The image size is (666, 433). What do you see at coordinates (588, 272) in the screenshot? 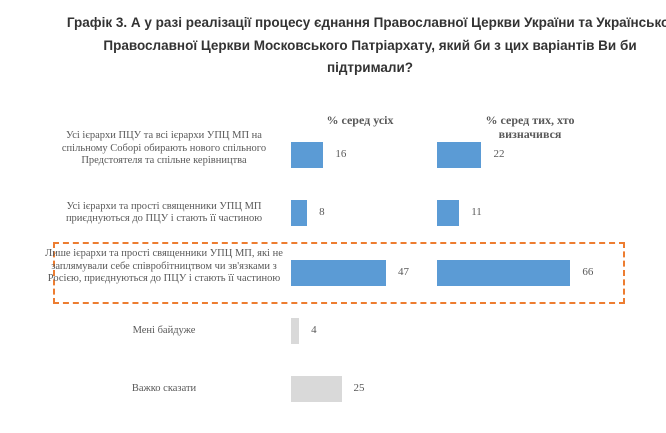
I see `data-label: 66` at bounding box center [588, 272].